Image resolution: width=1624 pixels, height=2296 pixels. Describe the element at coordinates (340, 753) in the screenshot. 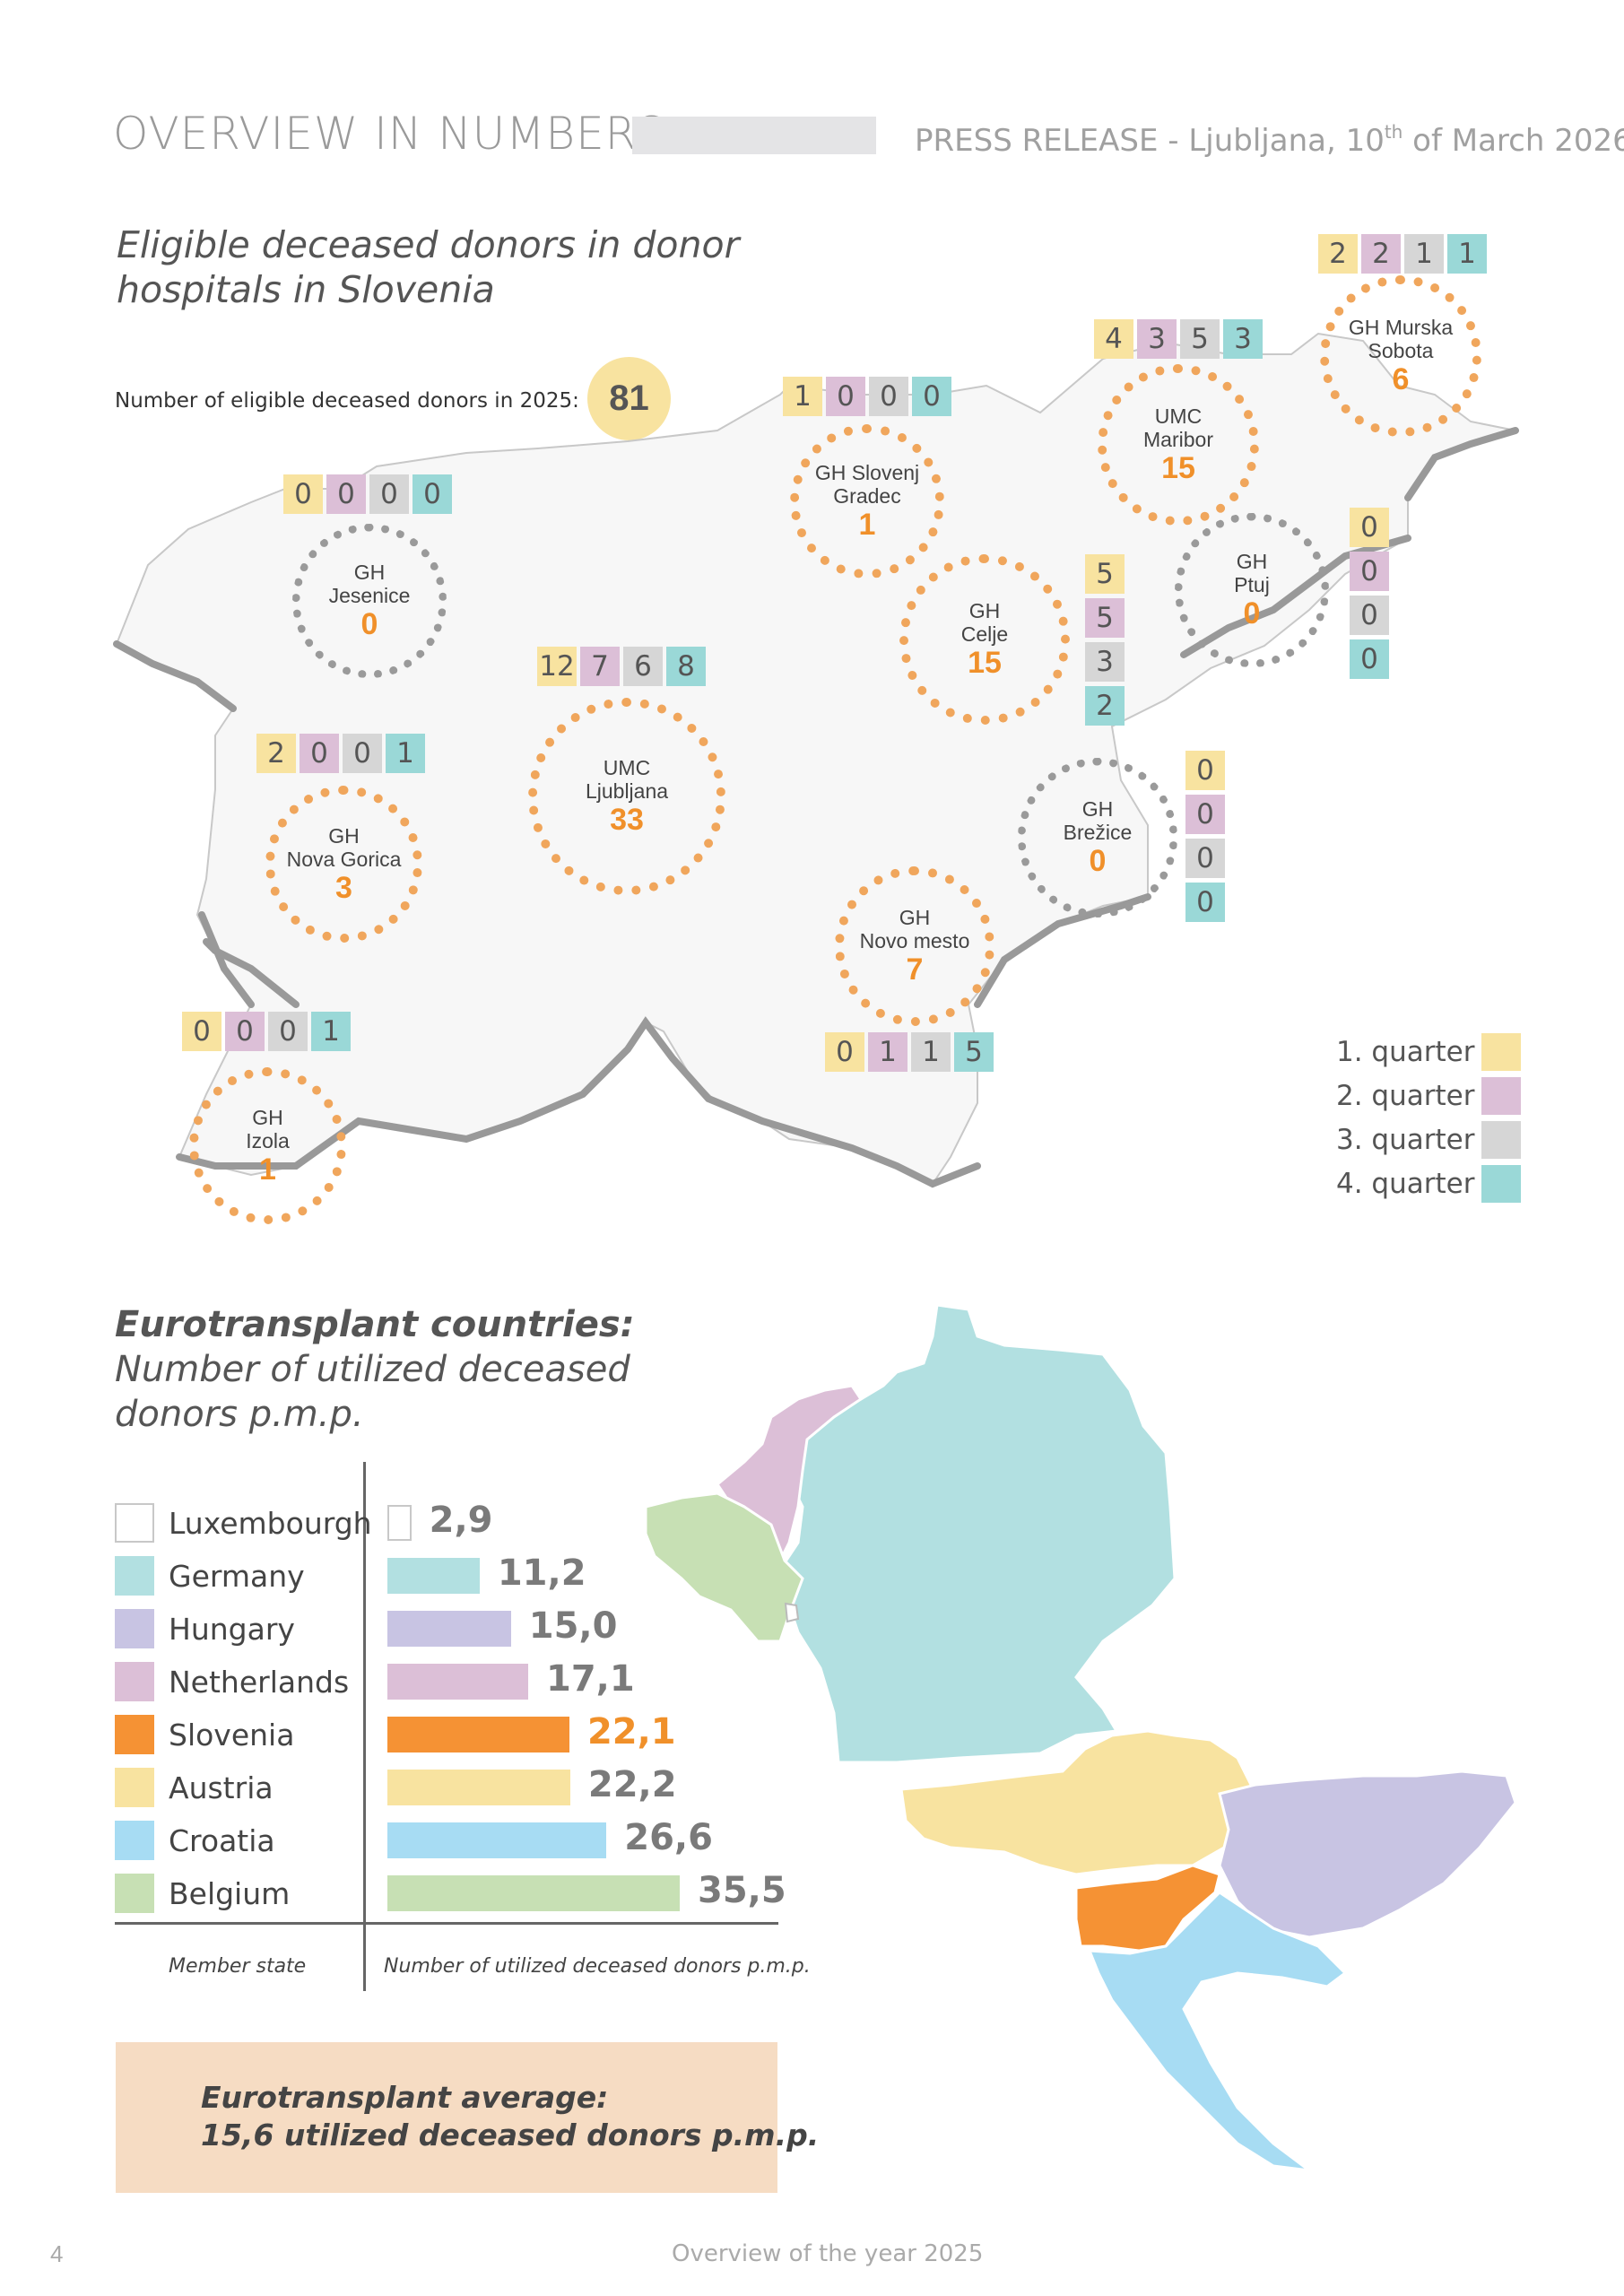

I see `quarters-gh-nova-gorica: 2 0 0 1` at that location.